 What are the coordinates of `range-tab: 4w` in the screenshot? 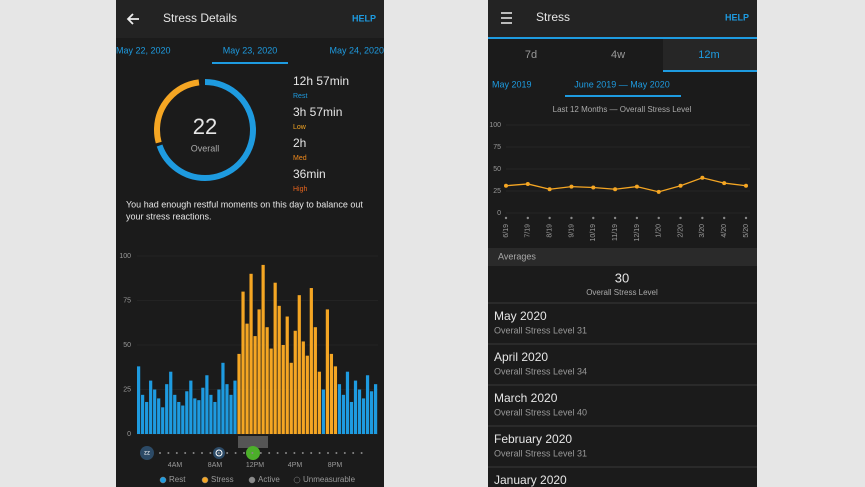 It's located at (618, 55).